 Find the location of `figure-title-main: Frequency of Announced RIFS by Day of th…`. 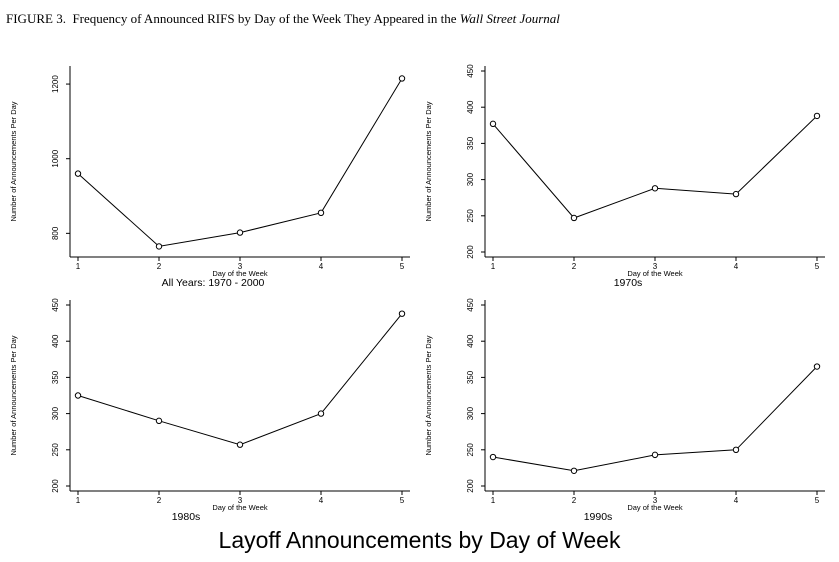

figure-title-main: Frequency of Announced RIFS by Day of th… is located at coordinates (264, 18).